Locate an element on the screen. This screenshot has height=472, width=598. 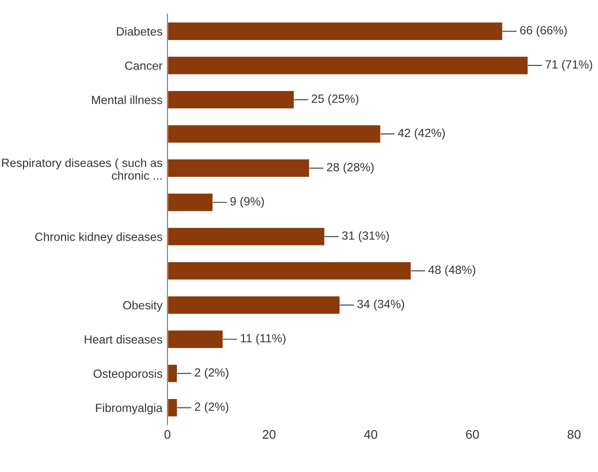
x-tick-label: 0 is located at coordinates (167, 434).